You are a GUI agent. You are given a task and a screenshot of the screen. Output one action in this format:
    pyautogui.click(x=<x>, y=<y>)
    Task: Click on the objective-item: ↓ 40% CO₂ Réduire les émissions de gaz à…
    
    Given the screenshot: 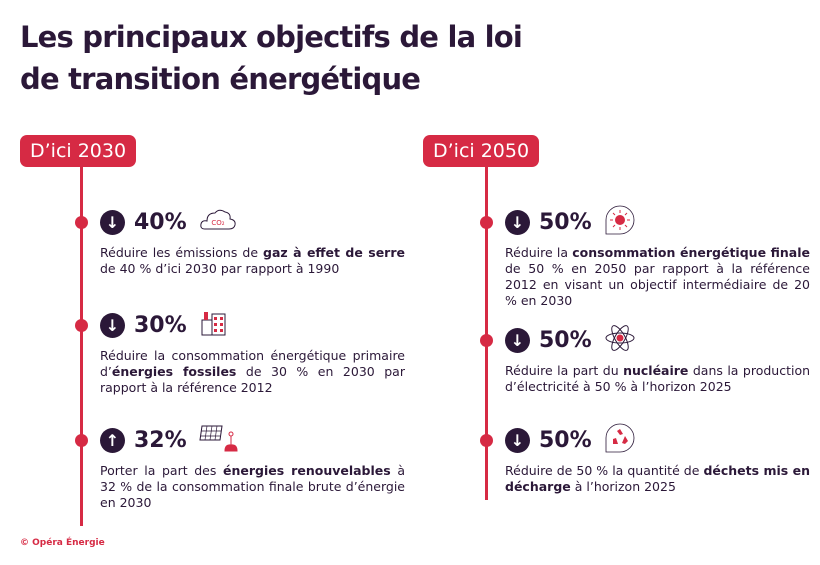 What is the action you would take?
    pyautogui.click(x=252, y=242)
    